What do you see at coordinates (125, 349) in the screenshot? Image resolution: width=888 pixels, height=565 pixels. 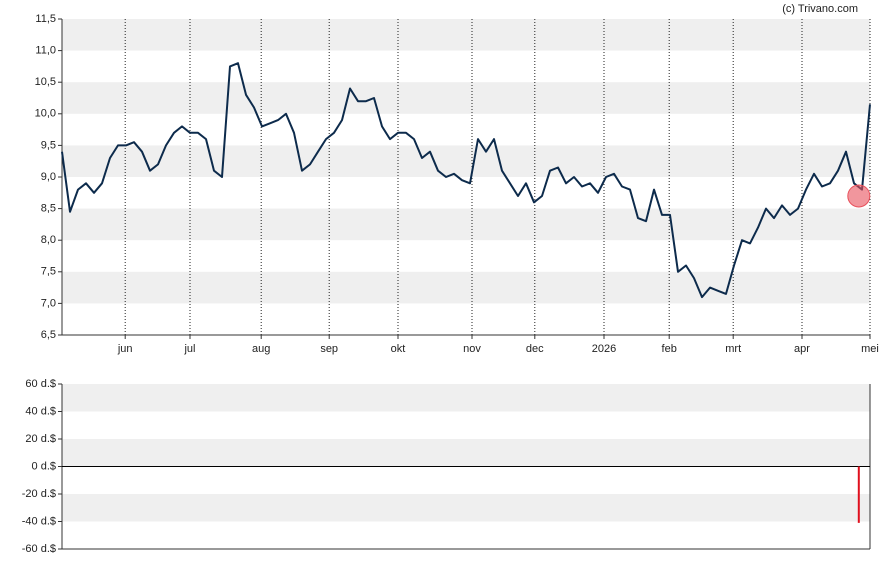 I see `x-tick-label: jun` at bounding box center [125, 349].